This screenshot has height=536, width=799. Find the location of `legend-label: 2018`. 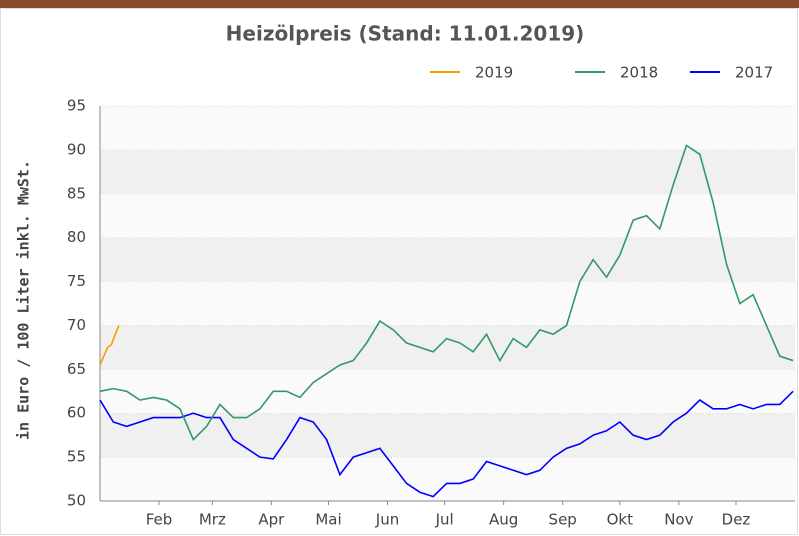

legend-label: 2018 is located at coordinates (639, 73).